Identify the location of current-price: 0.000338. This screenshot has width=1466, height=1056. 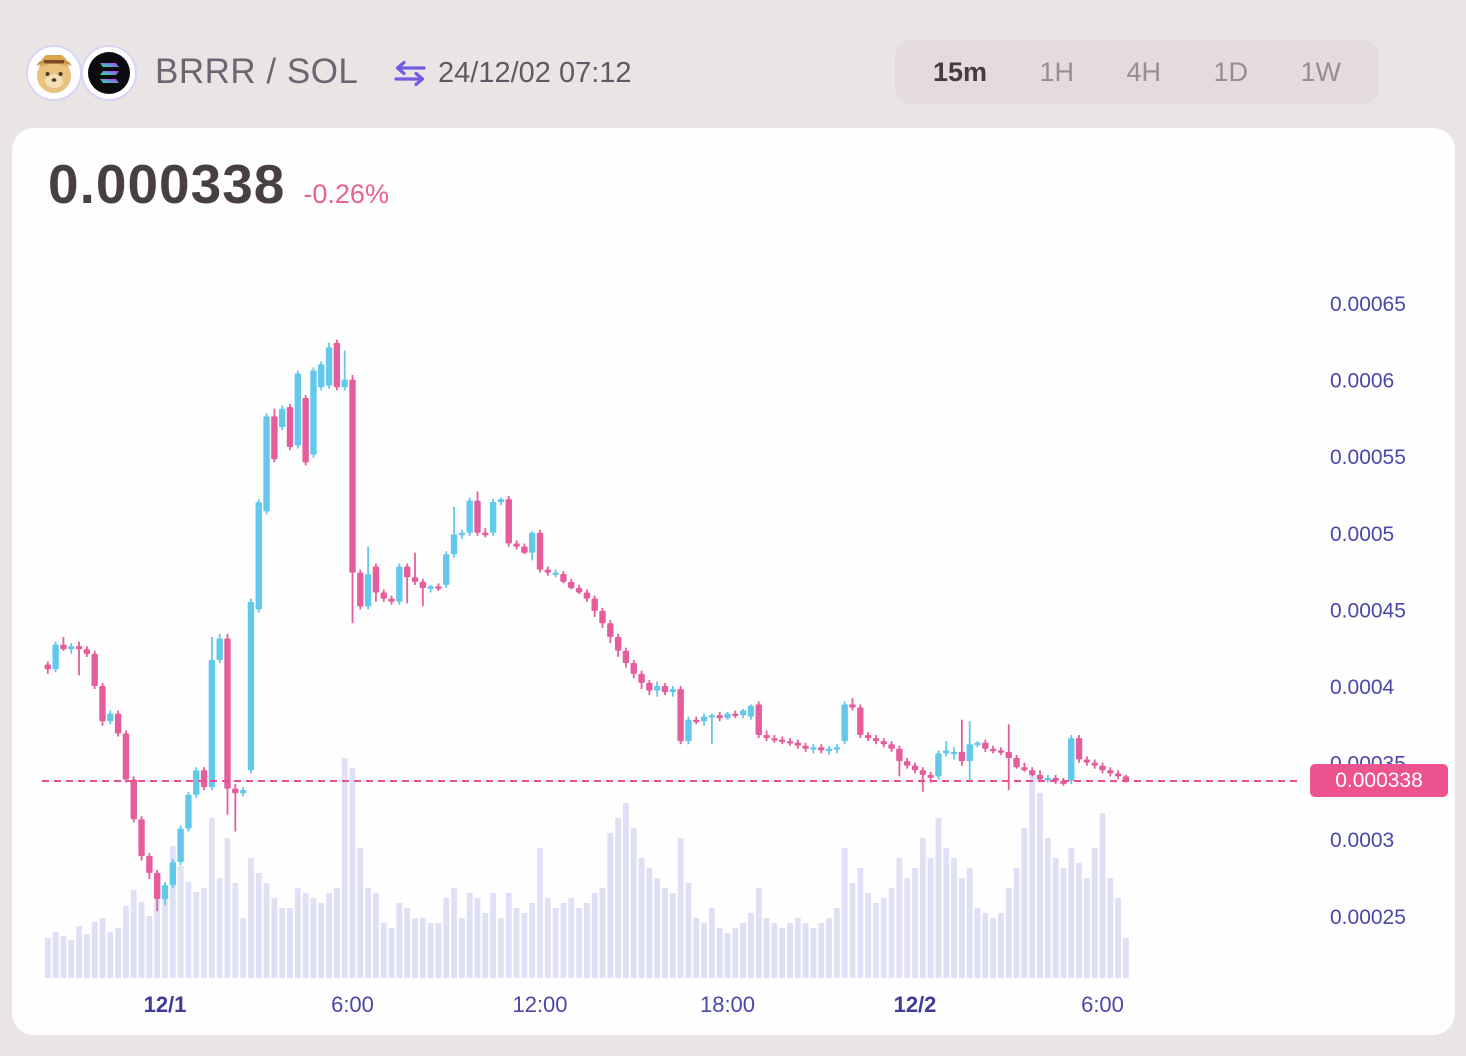
(167, 184).